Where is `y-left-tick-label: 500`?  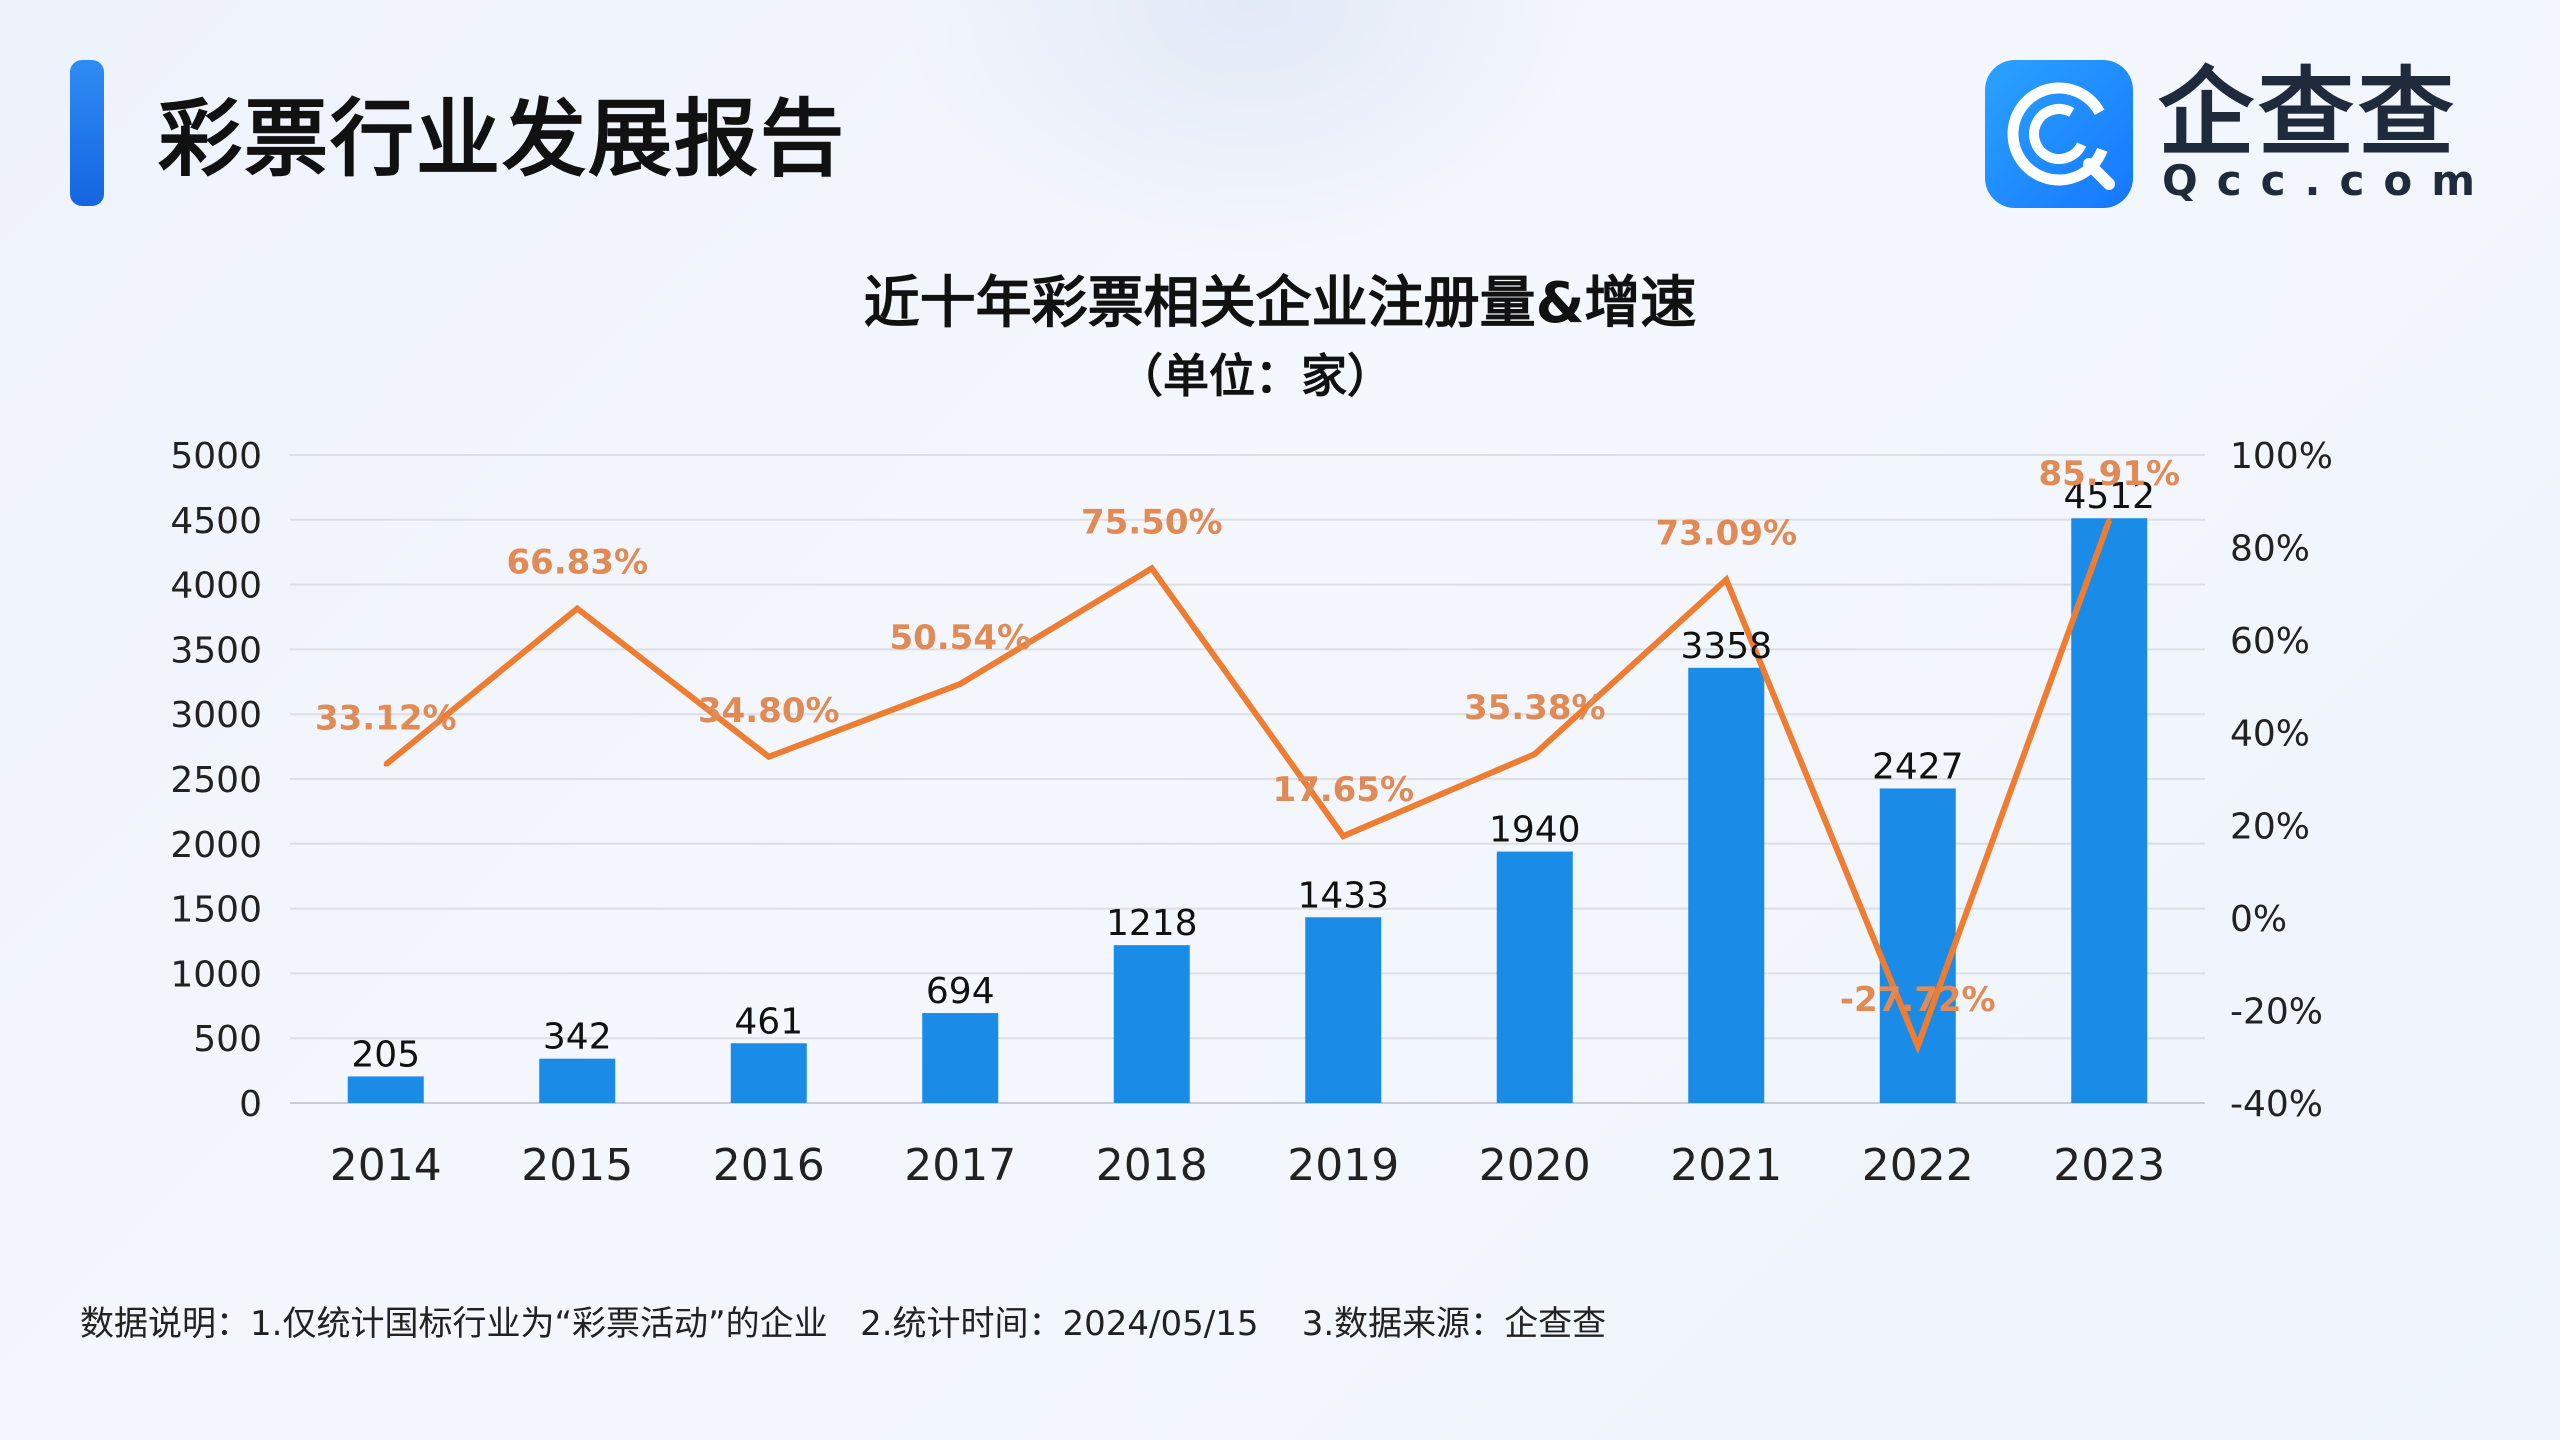 y-left-tick-label: 500 is located at coordinates (227, 1039).